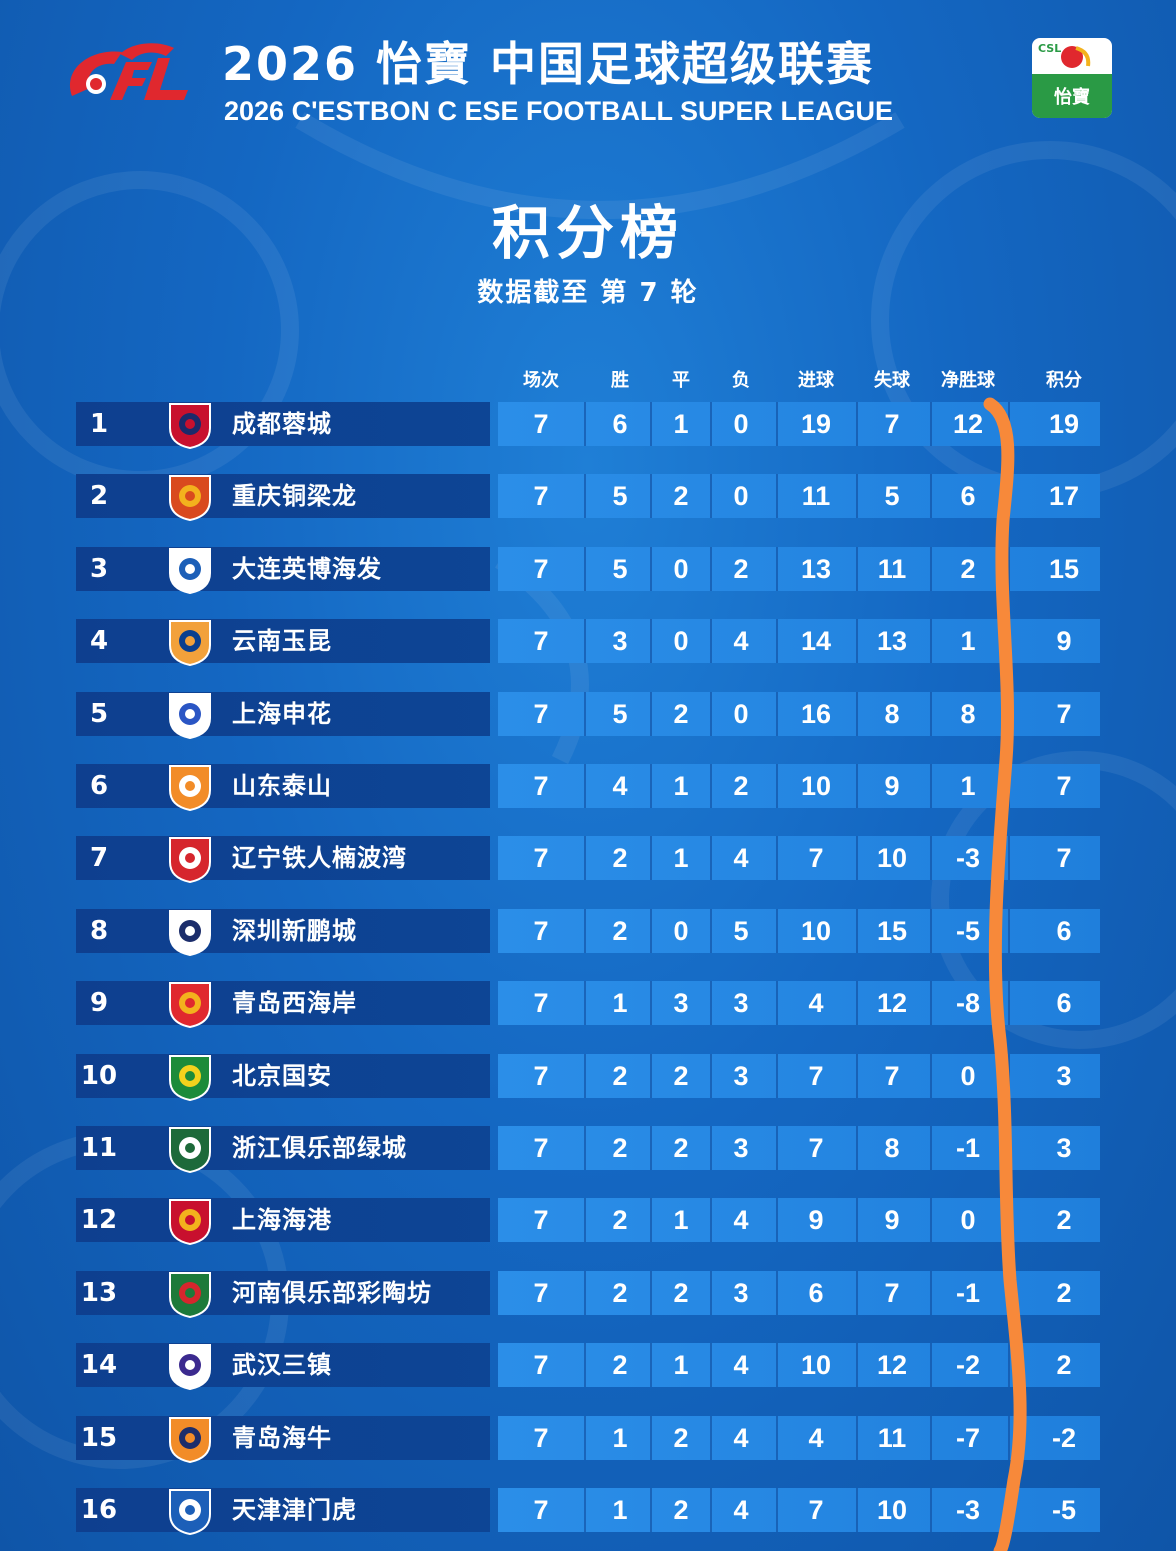 This screenshot has height=1551, width=1176. I want to click on cell-loss: 0, so click(741, 424).